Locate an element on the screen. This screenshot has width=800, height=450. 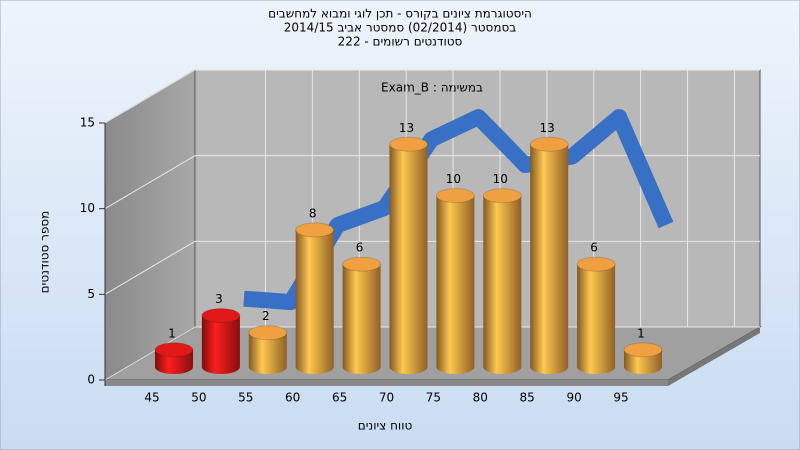
chart-subtitle: Exam_B : במשימה is located at coordinates (432, 88).